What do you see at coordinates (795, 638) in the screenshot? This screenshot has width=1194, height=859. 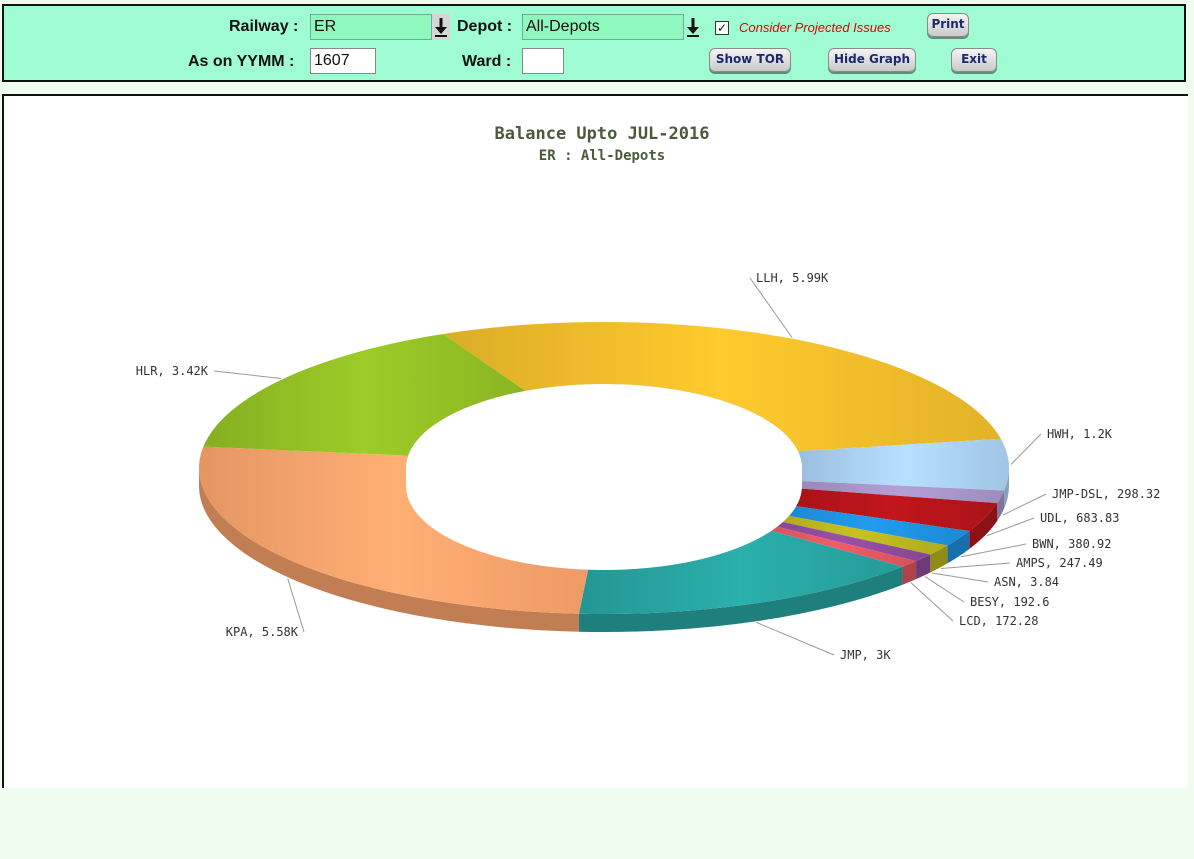 I see `leader-line-jmp` at bounding box center [795, 638].